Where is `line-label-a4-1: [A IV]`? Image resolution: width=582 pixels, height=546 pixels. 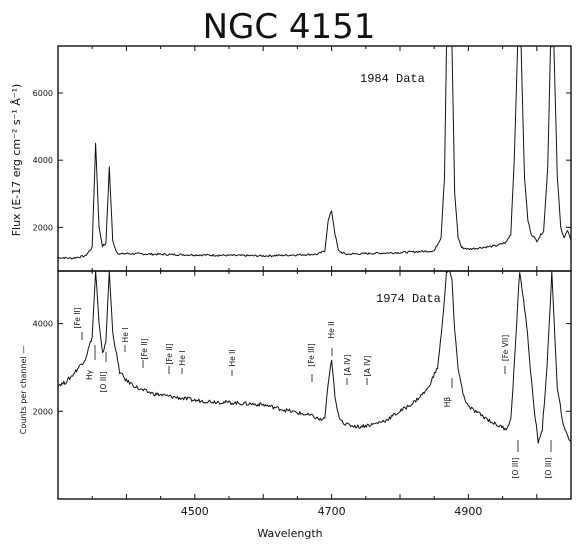 line-label-a4-1: [A IV] is located at coordinates (347, 365).